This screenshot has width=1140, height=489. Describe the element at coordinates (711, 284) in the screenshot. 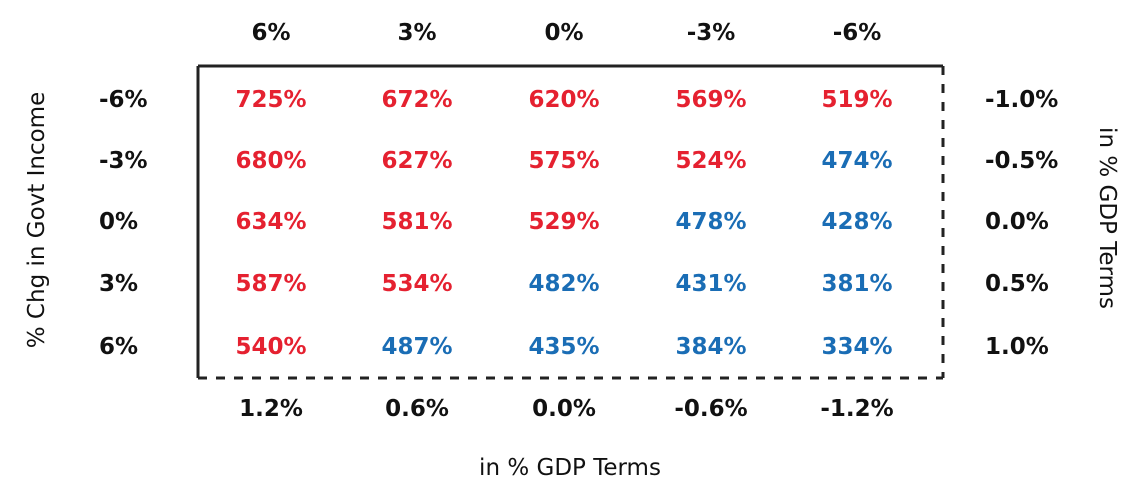

I see `table-cell: 431%` at that location.